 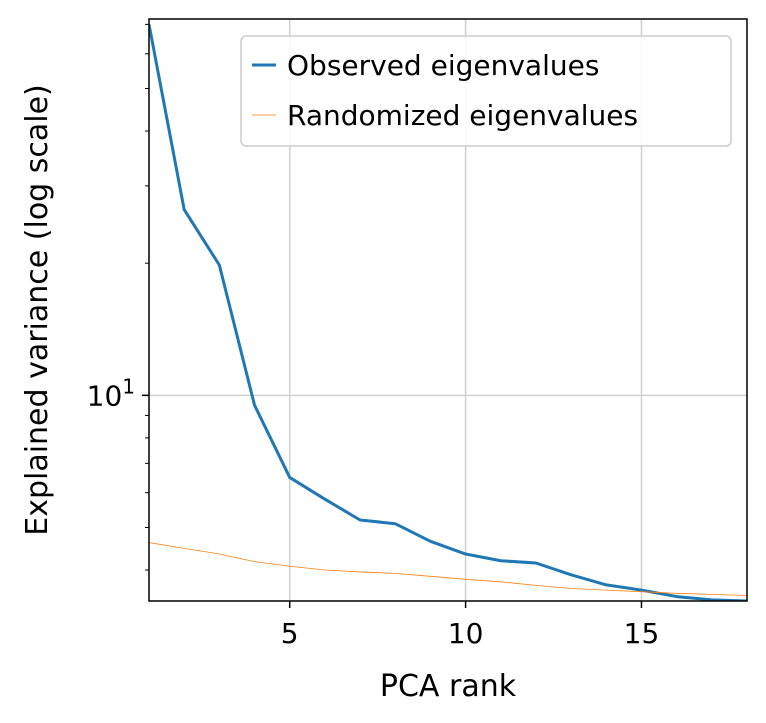 I want to click on legend-label-1: Observed eigenvalues, so click(x=443, y=65).